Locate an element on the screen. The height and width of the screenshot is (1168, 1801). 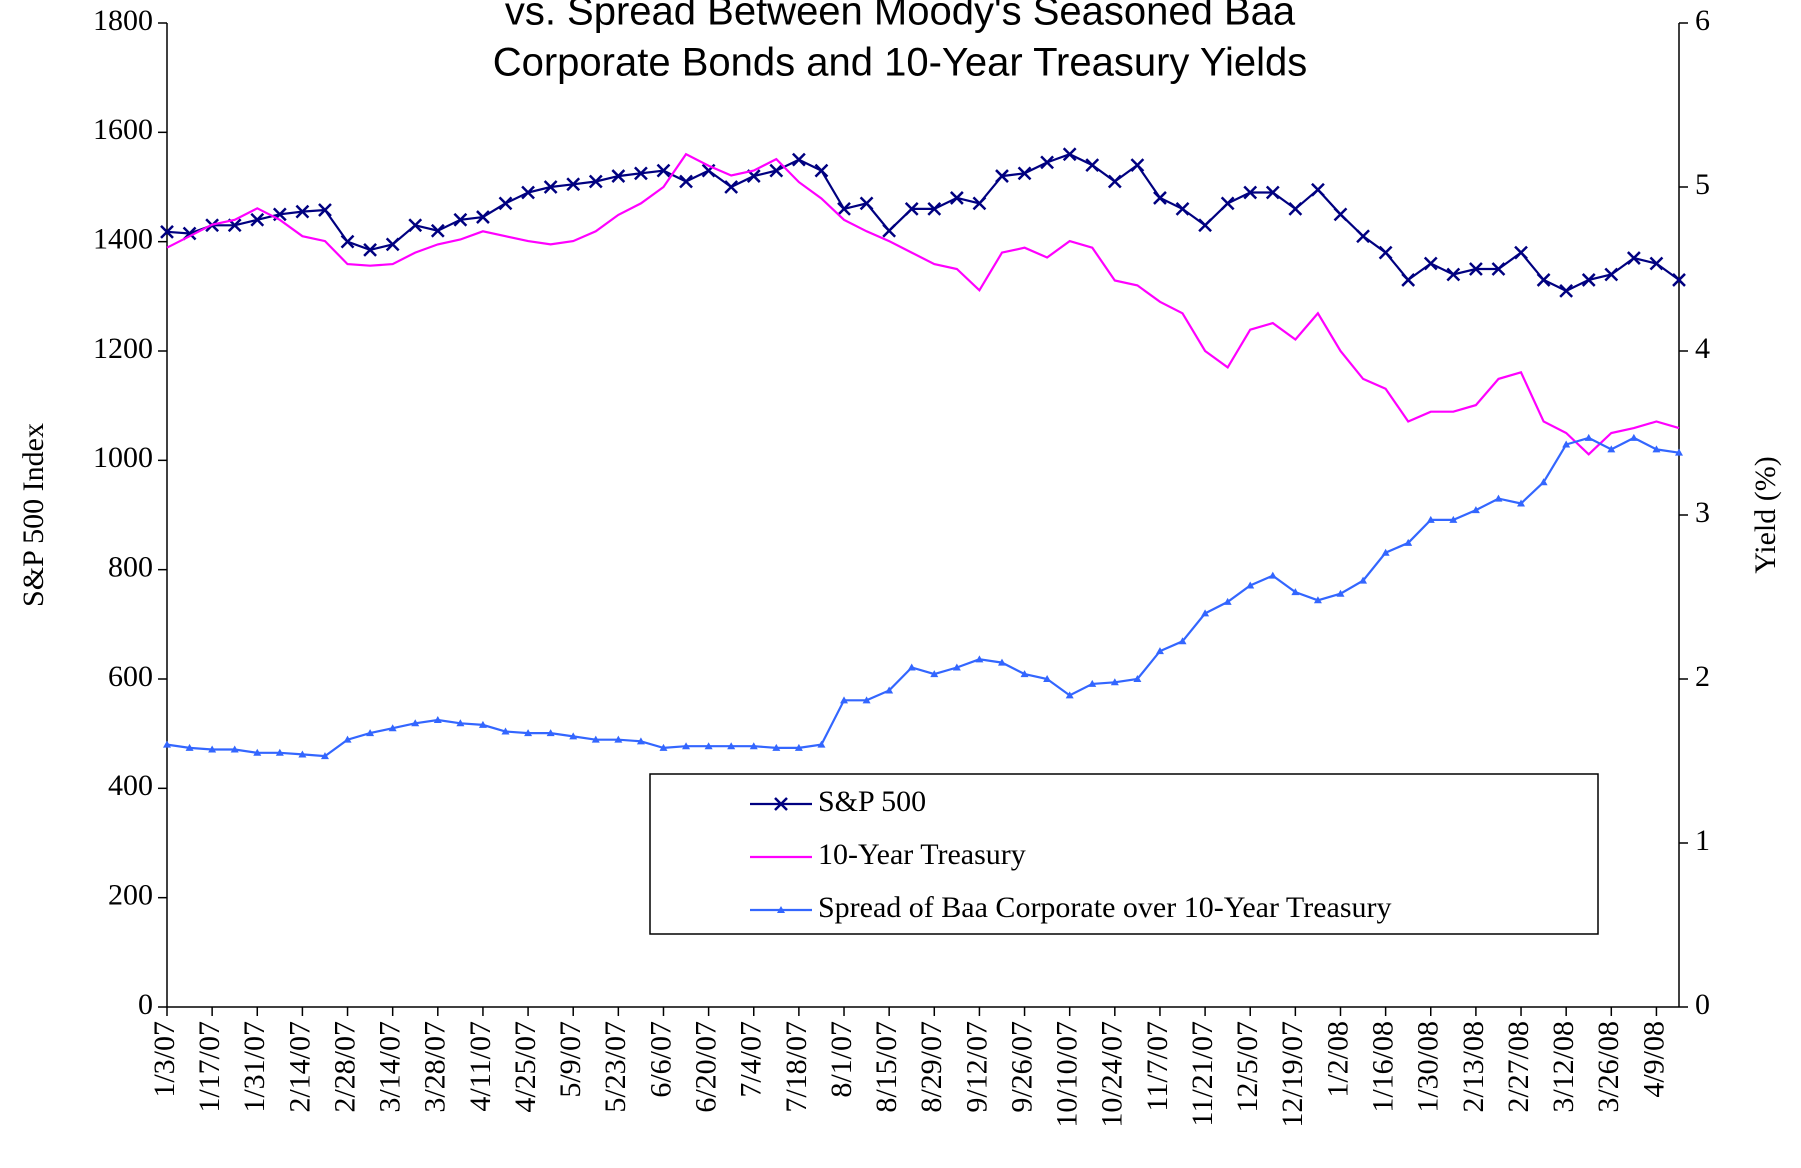
y-tick-label: 1000 is located at coordinates (123, 457).